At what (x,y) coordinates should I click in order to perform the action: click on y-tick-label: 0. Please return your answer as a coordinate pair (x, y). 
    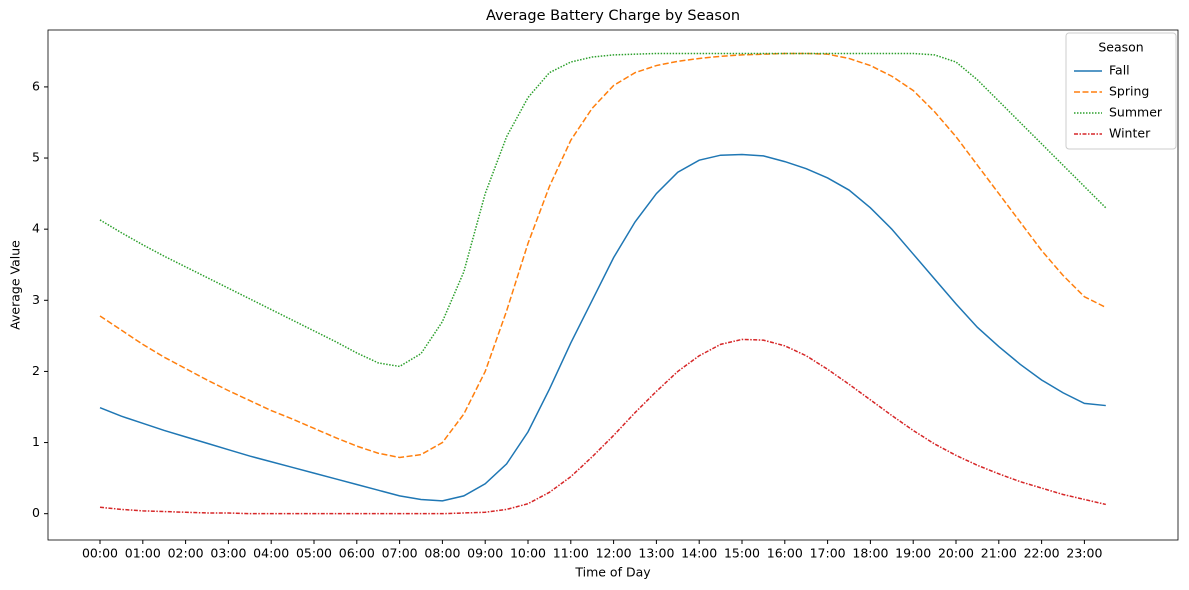
    Looking at the image, I should click on (36, 512).